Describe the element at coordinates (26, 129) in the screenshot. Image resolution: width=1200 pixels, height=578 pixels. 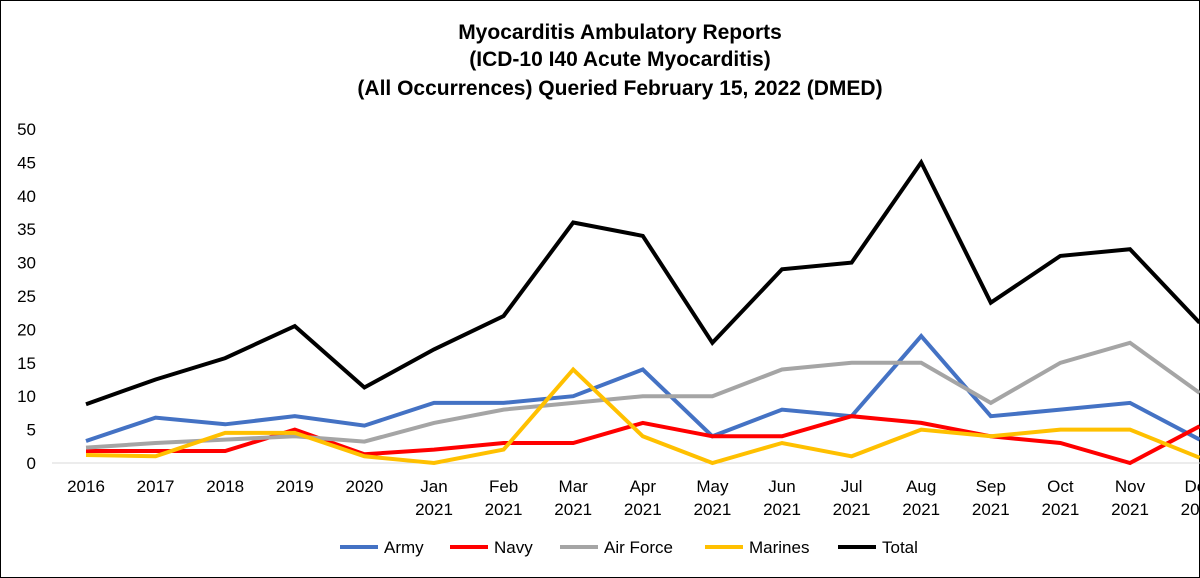
I see `y-tick-label: 50` at that location.